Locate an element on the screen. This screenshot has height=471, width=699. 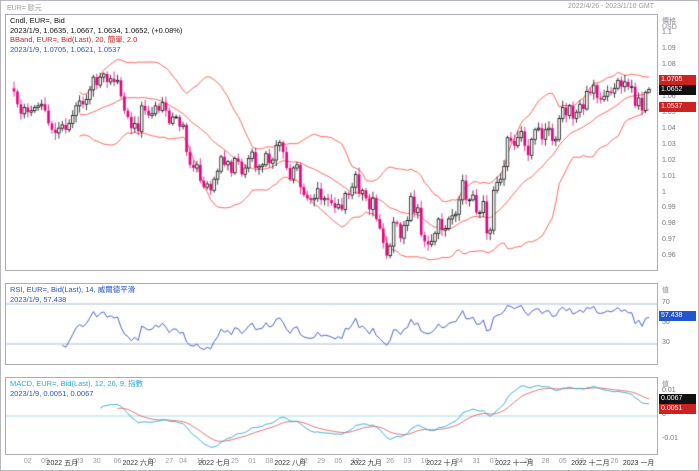
price-axis-tick: 1.05 is located at coordinates (669, 112).